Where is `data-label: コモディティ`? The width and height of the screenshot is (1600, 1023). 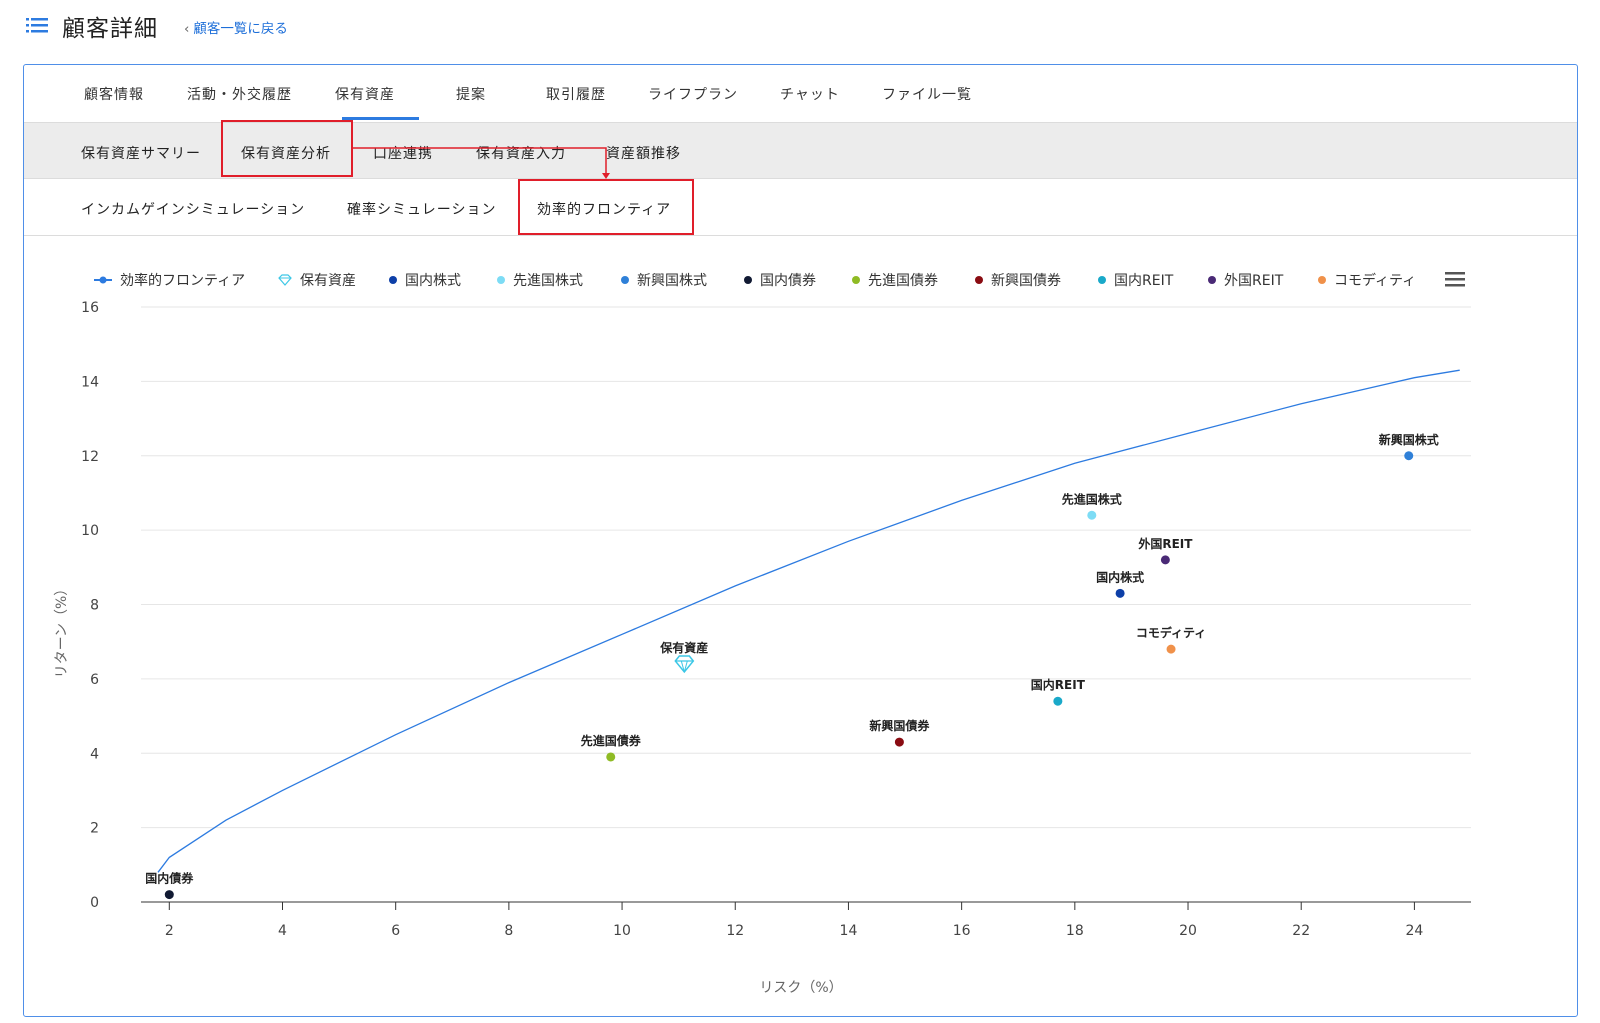 data-label: コモディティ is located at coordinates (1171, 632).